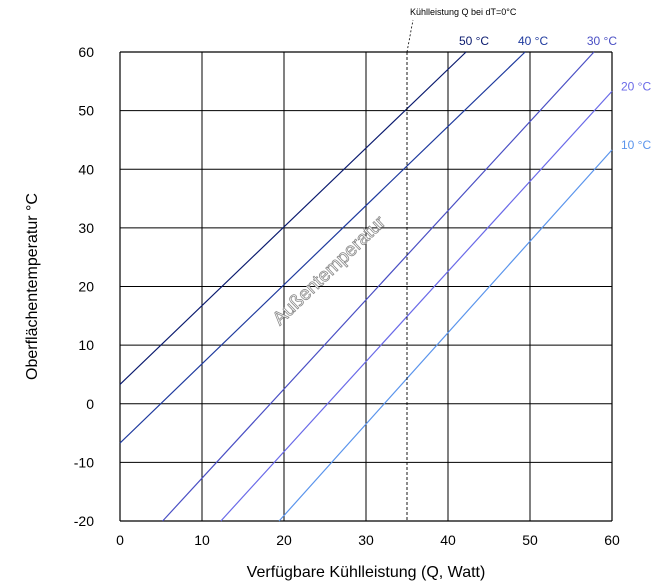 The width and height of the screenshot is (671, 585). Describe the element at coordinates (612, 540) in the screenshot. I see `x-tick-label: 60` at that location.